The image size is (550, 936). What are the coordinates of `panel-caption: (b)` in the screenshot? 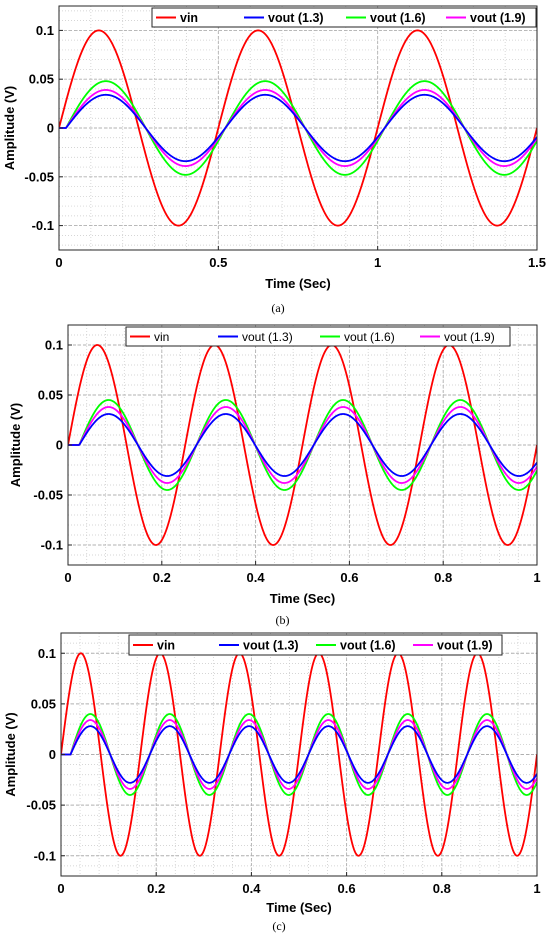 It's located at (283, 620).